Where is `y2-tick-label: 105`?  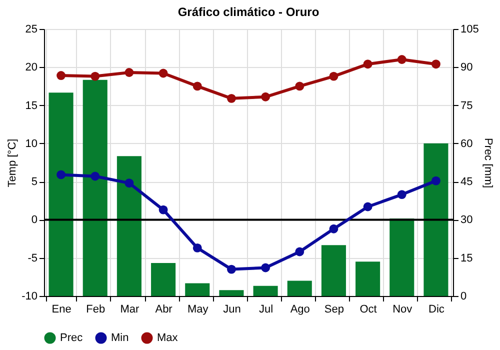
y2-tick-label: 105 is located at coordinates (469, 30).